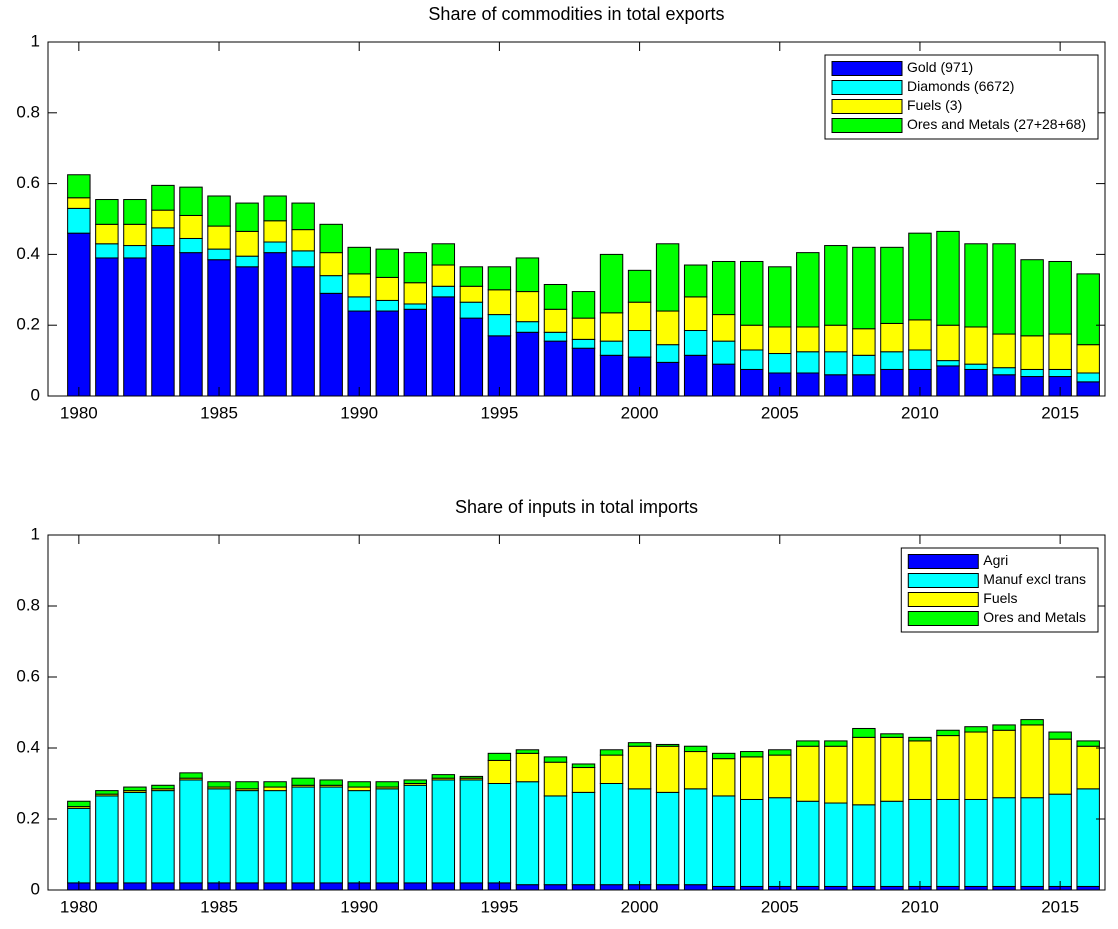  What do you see at coordinates (28, 604) in the screenshot?
I see `y-tick-label: 0.8` at bounding box center [28, 604].